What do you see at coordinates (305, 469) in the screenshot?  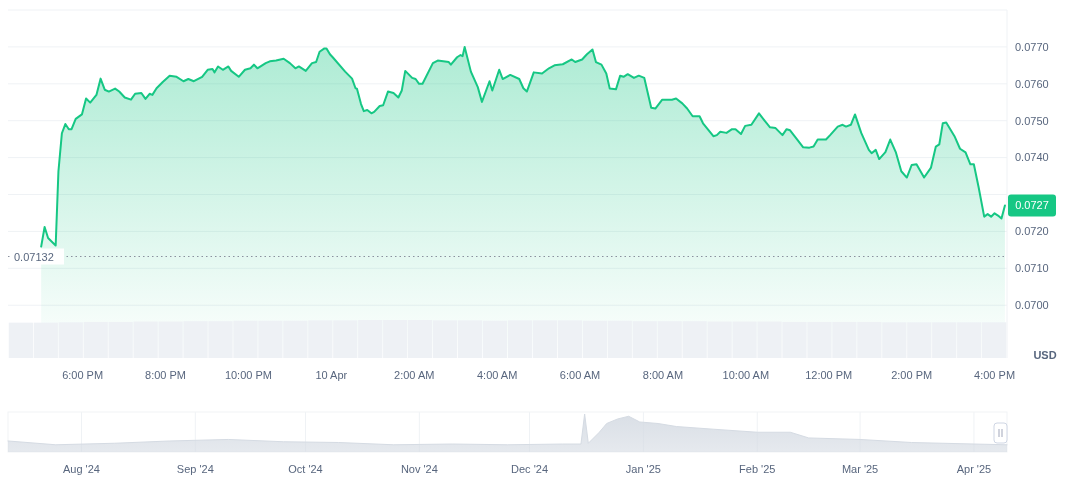 I see `x-tick-label: Oct '24` at bounding box center [305, 469].